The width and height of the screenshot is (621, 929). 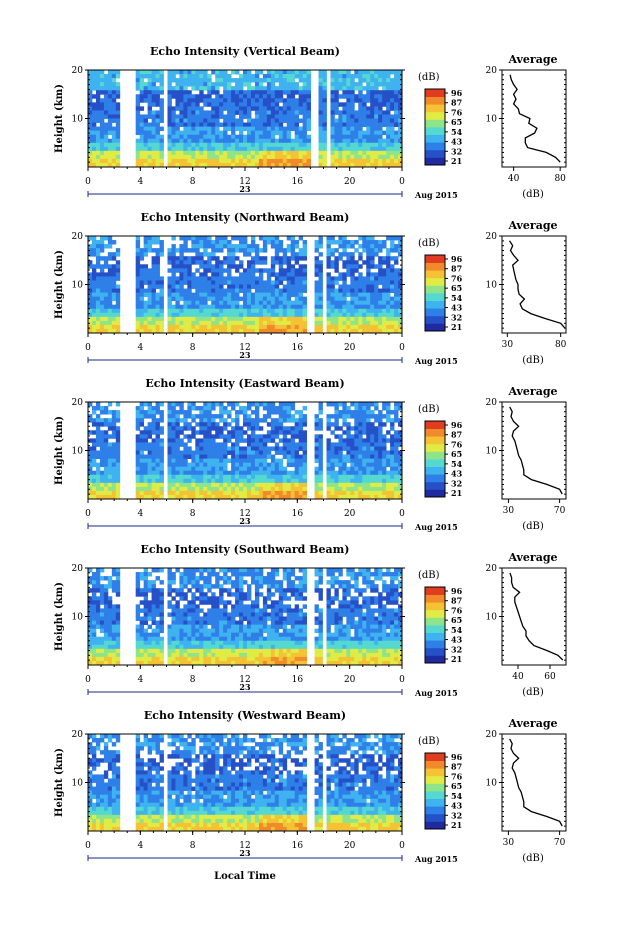 I want to click on y-tick-label: 20, so click(x=78, y=237).